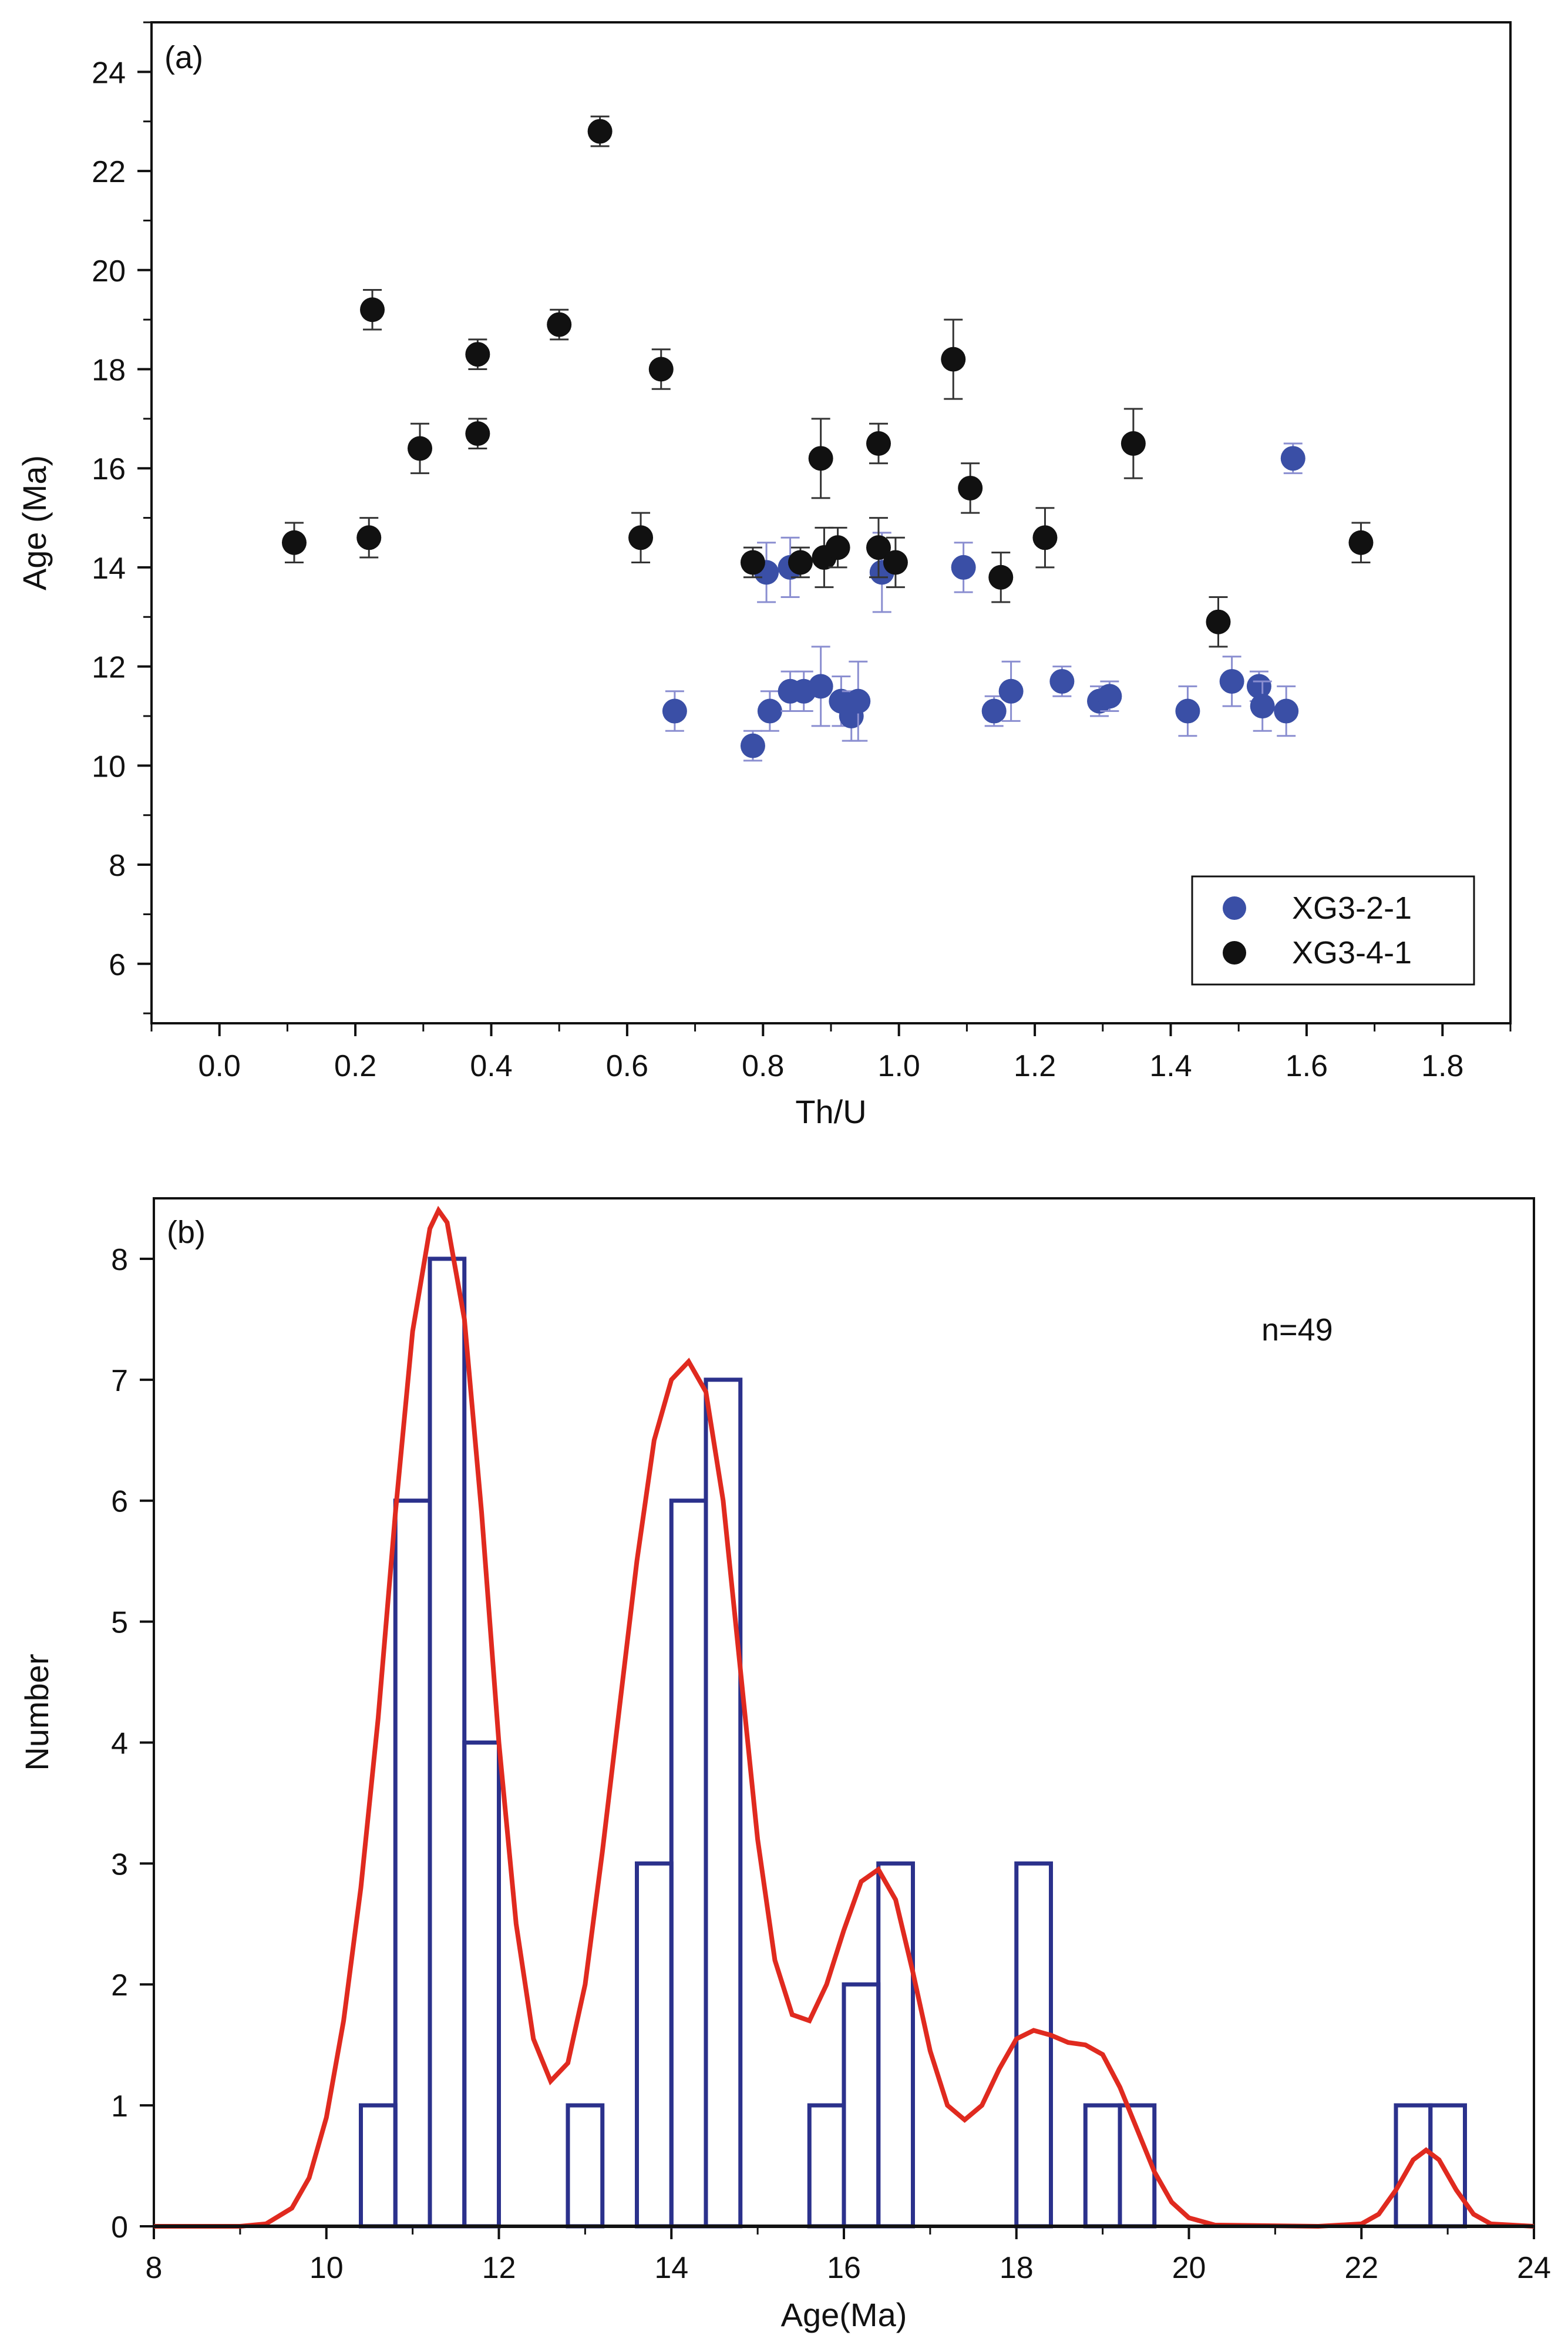 This screenshot has width=1568, height=2352. I want to click on y-tick-label: 12, so click(109, 668).